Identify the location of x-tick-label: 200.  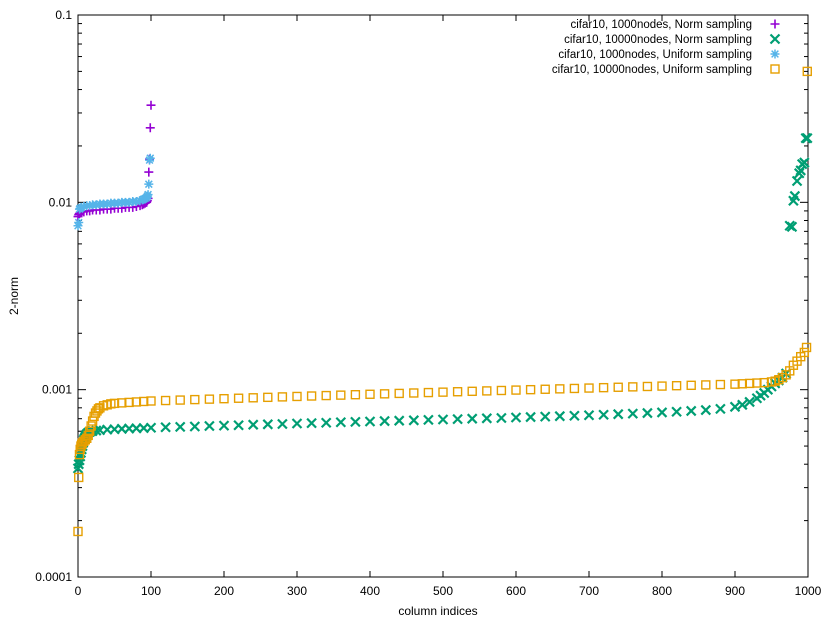
(224, 591).